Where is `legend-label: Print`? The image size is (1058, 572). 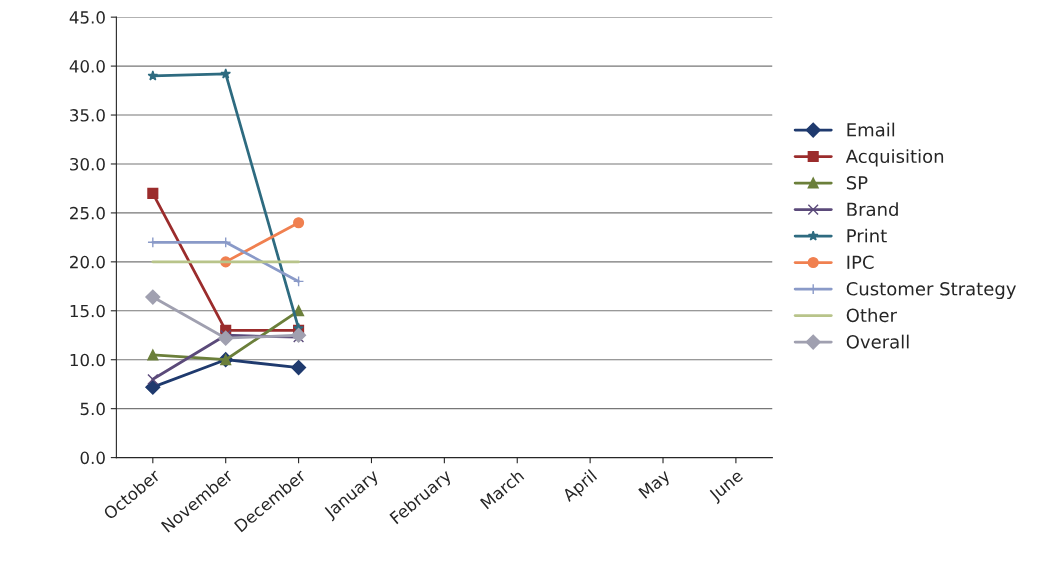
legend-label: Print is located at coordinates (867, 235).